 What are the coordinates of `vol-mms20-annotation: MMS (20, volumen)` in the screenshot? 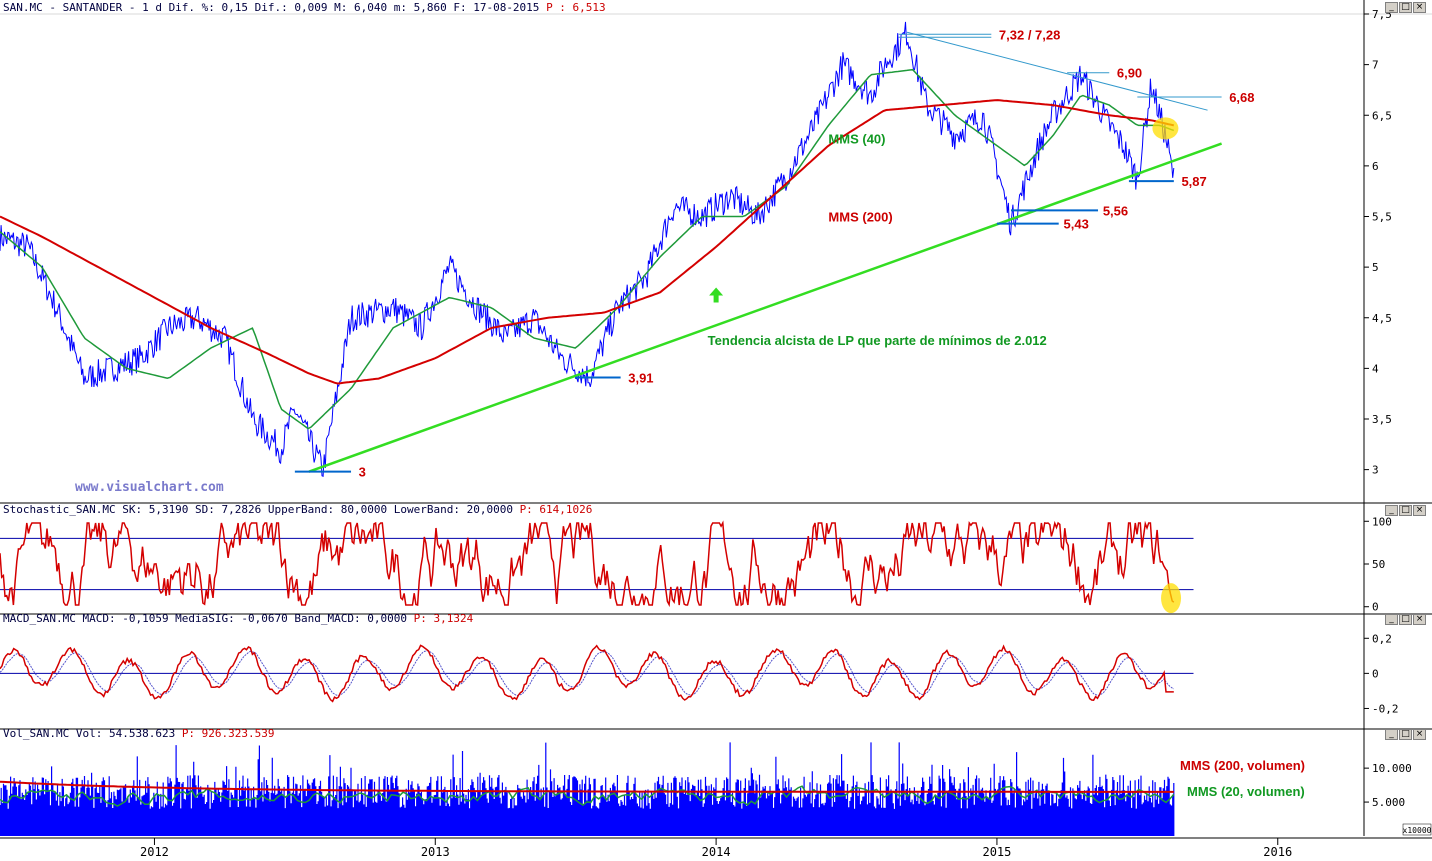 It's located at (1246, 791).